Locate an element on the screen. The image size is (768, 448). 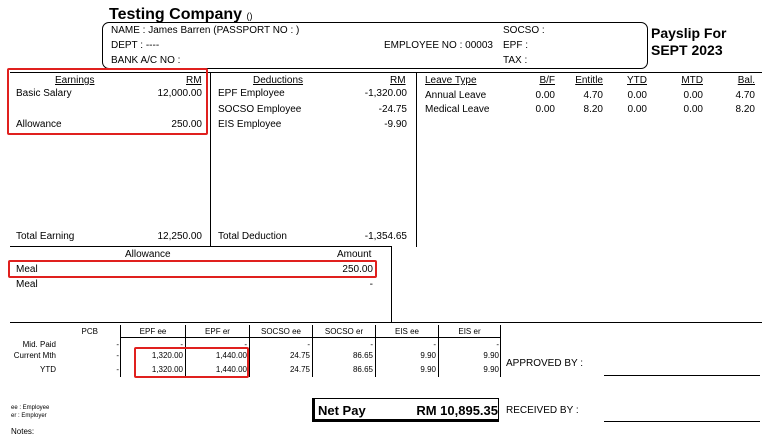
employee-info-box is located at coordinates (375, 45).